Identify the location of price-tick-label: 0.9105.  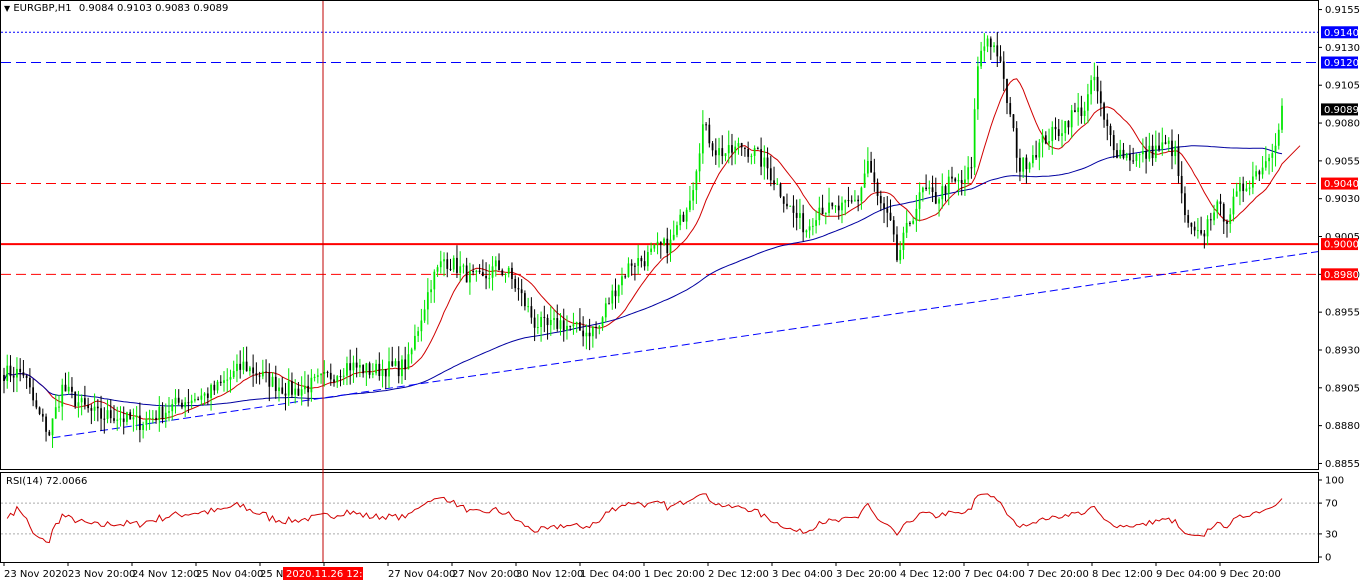
(1342, 86).